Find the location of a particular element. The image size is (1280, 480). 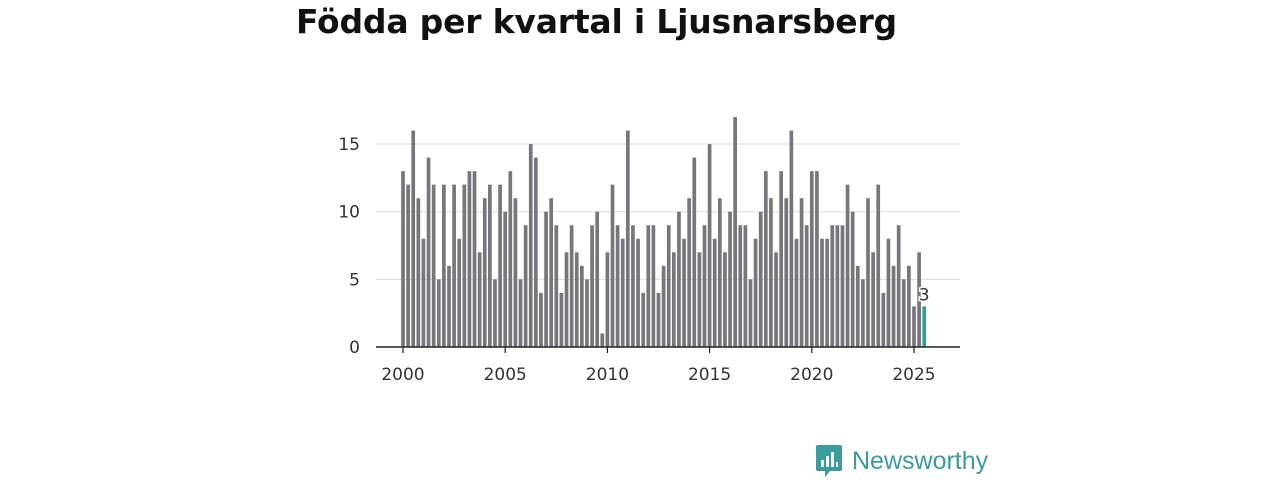

x-tick-label: 2000 is located at coordinates (402, 375).